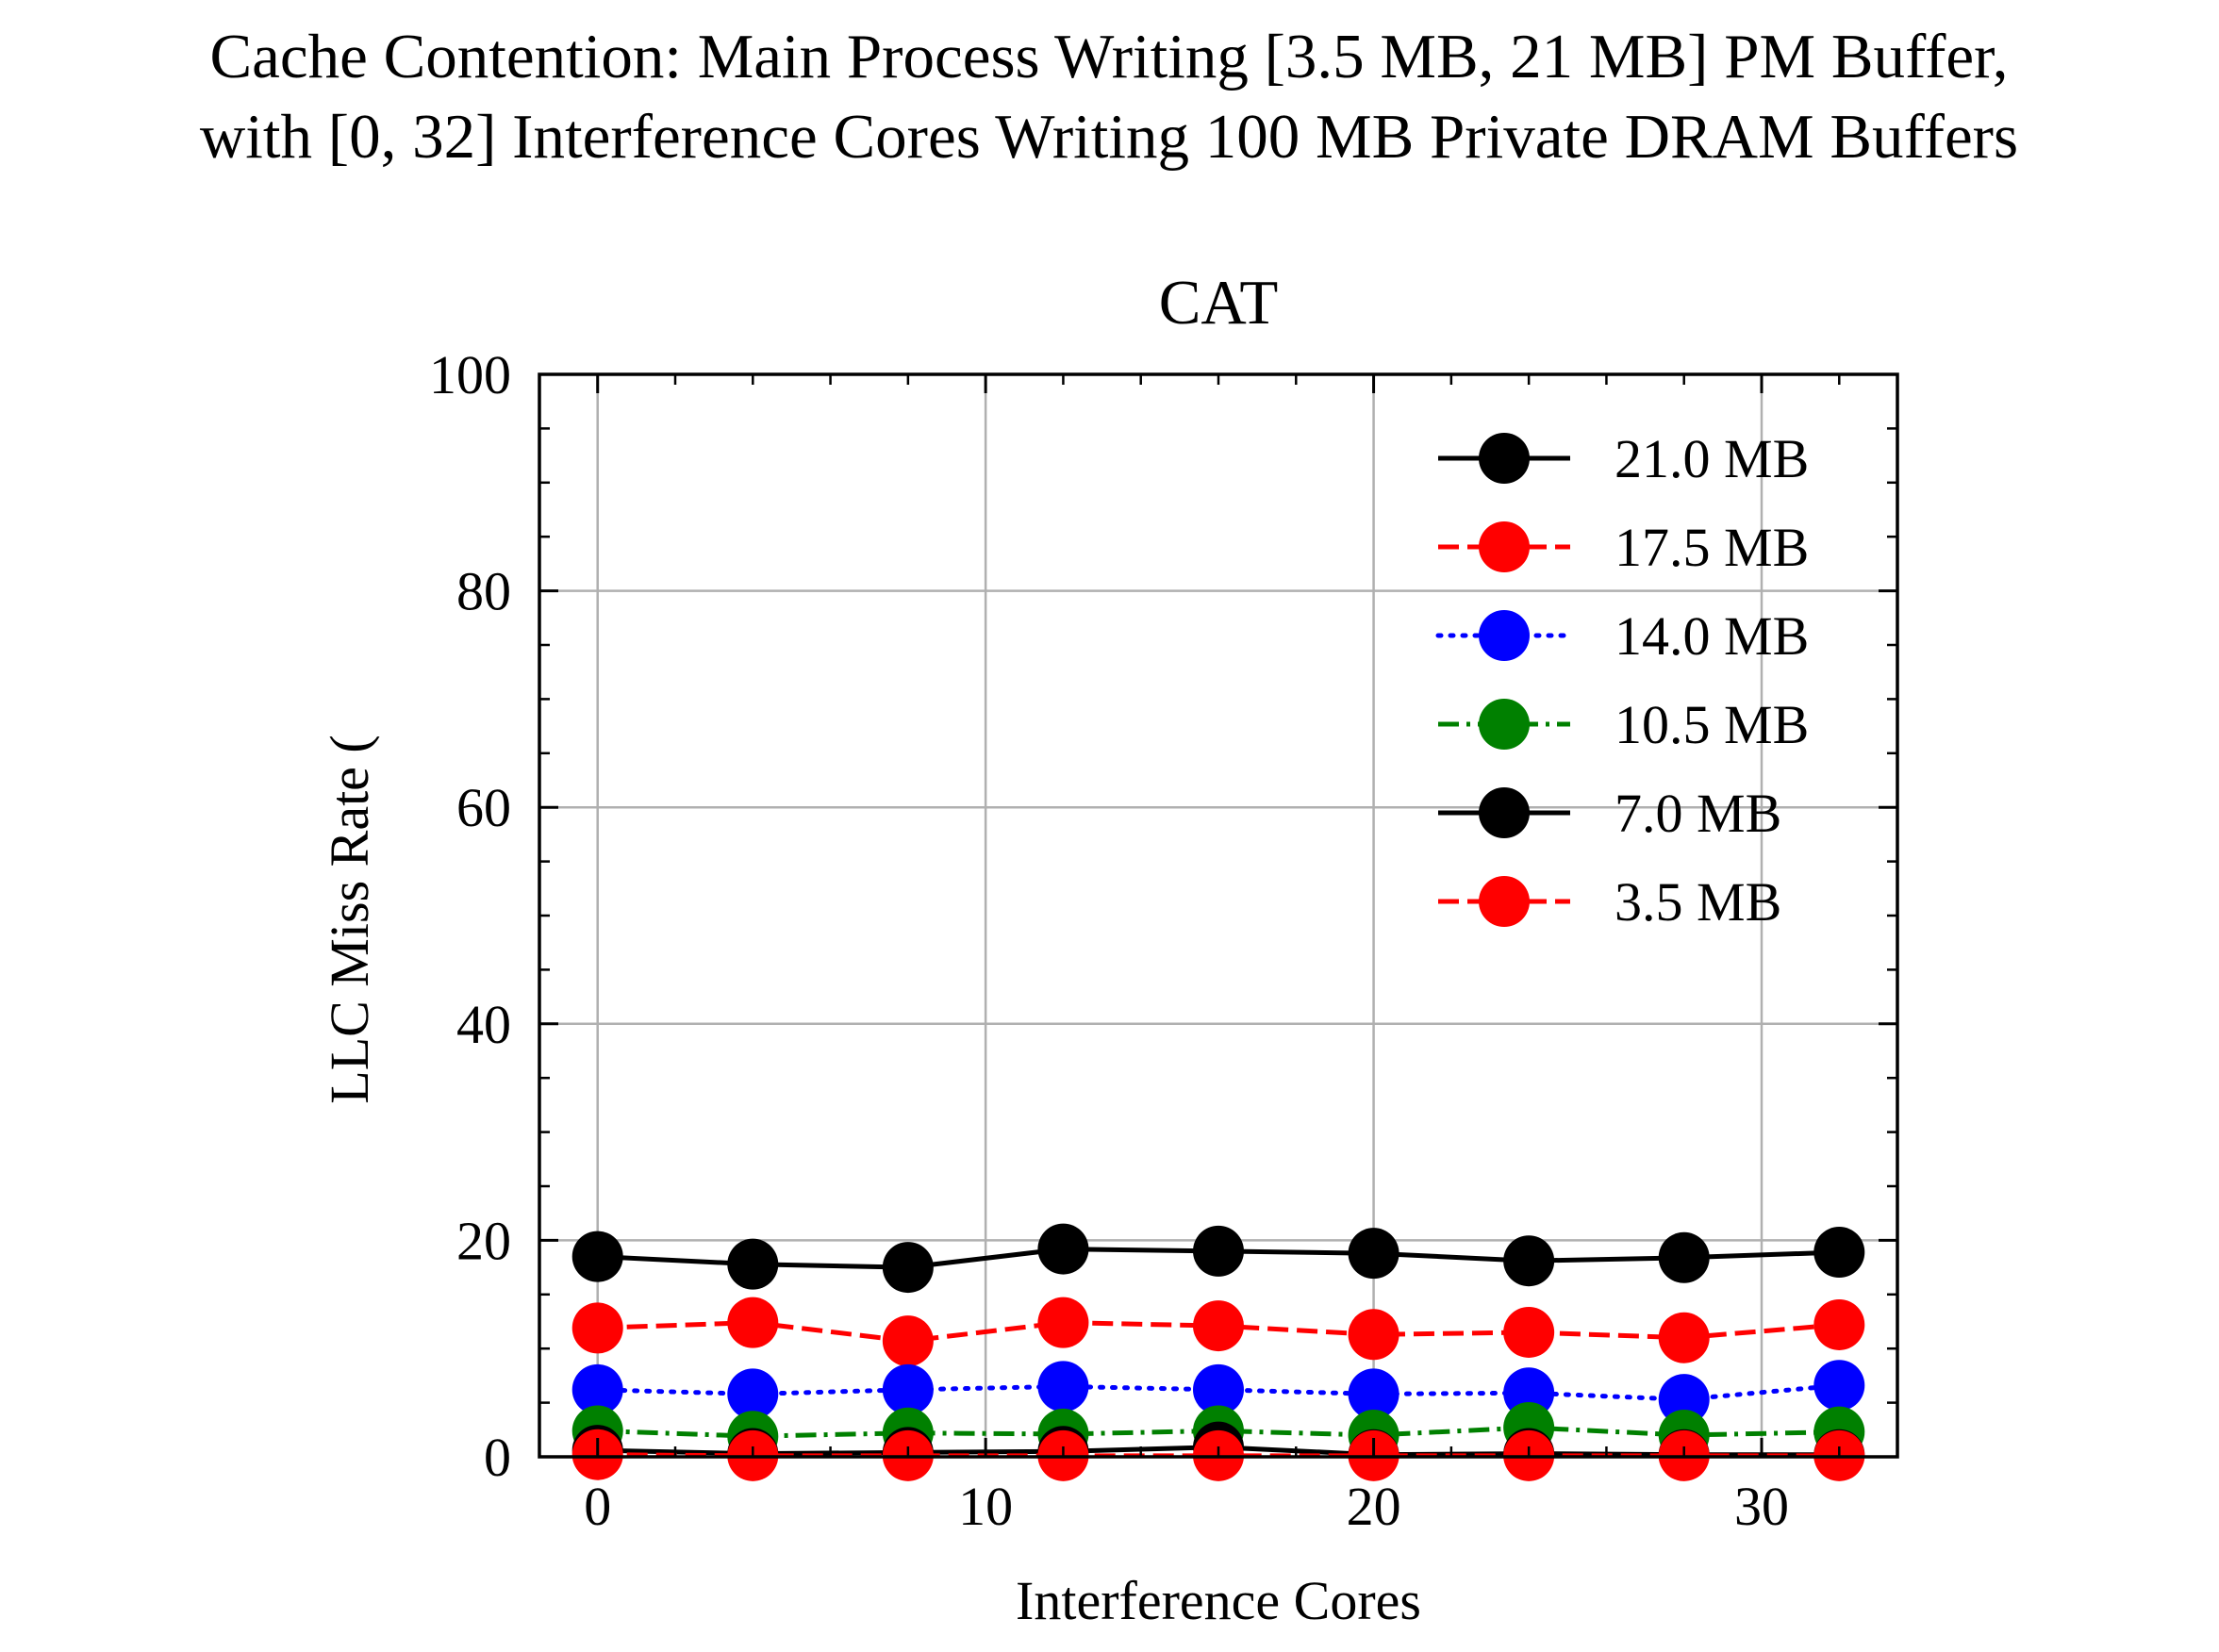 This screenshot has width=2219, height=1652. I want to click on legend-label-1: 17.5 MB, so click(1712, 547).